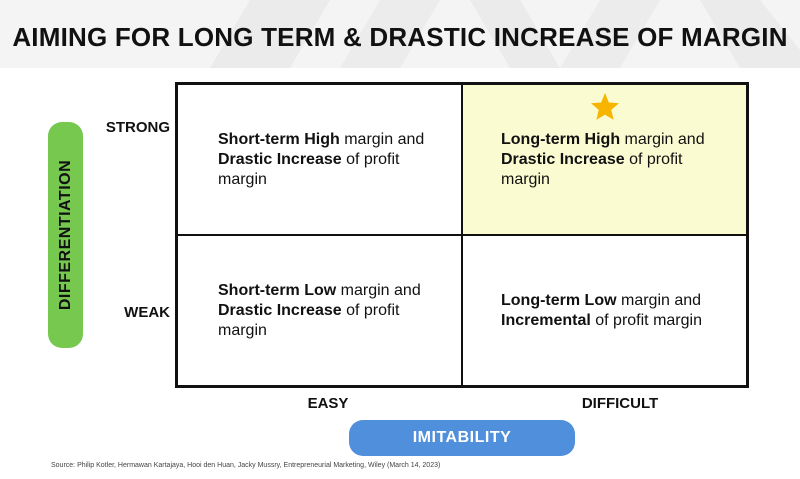  I want to click on differentiation-axis-label: DIFFERENTIATION, so click(65, 235).